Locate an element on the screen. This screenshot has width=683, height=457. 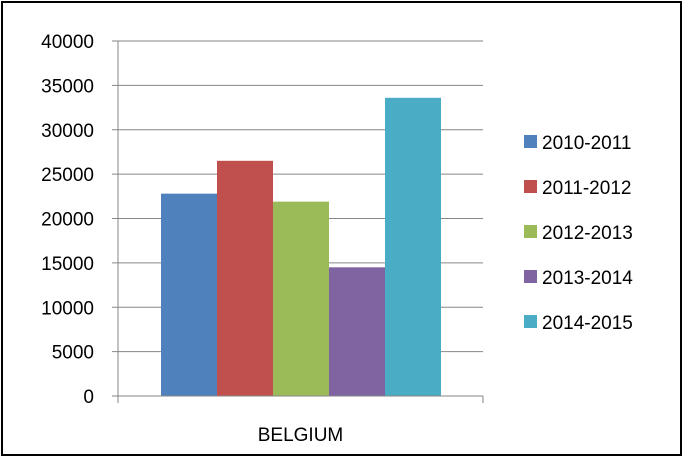
y-tick-label: 35000 is located at coordinates (67, 86).